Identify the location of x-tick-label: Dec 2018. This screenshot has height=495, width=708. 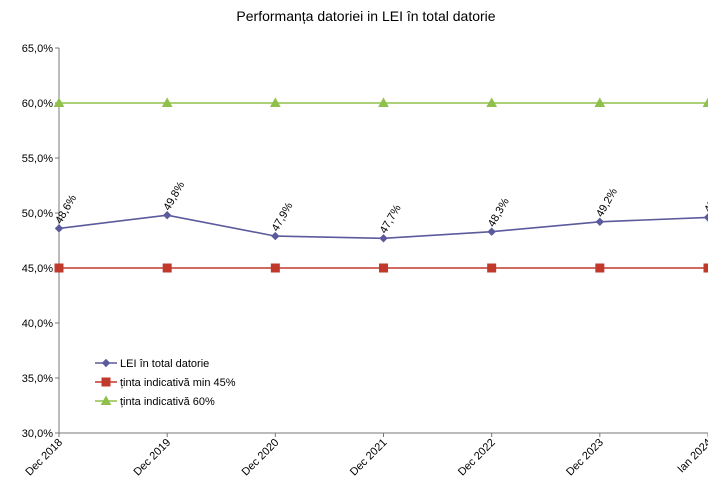
(44, 458).